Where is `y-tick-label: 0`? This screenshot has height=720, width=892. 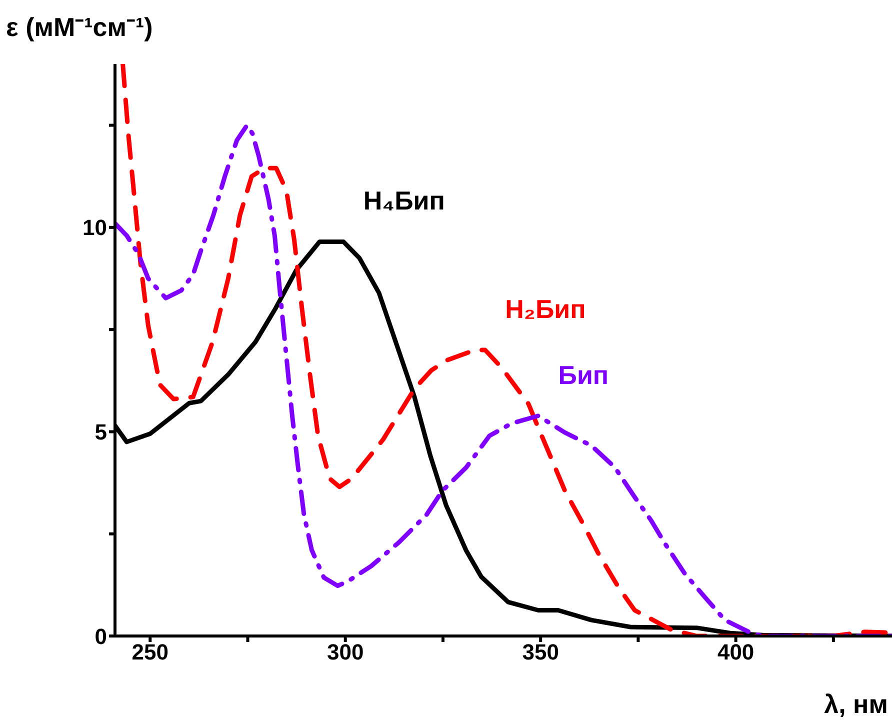 y-tick-label: 0 is located at coordinates (100, 636).